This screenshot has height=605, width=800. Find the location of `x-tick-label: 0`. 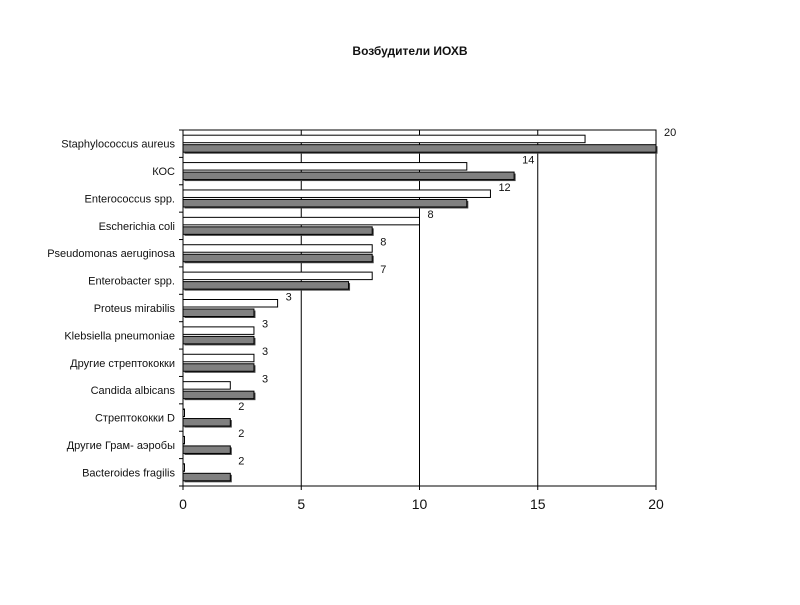

x-tick-label: 0 is located at coordinates (183, 504).